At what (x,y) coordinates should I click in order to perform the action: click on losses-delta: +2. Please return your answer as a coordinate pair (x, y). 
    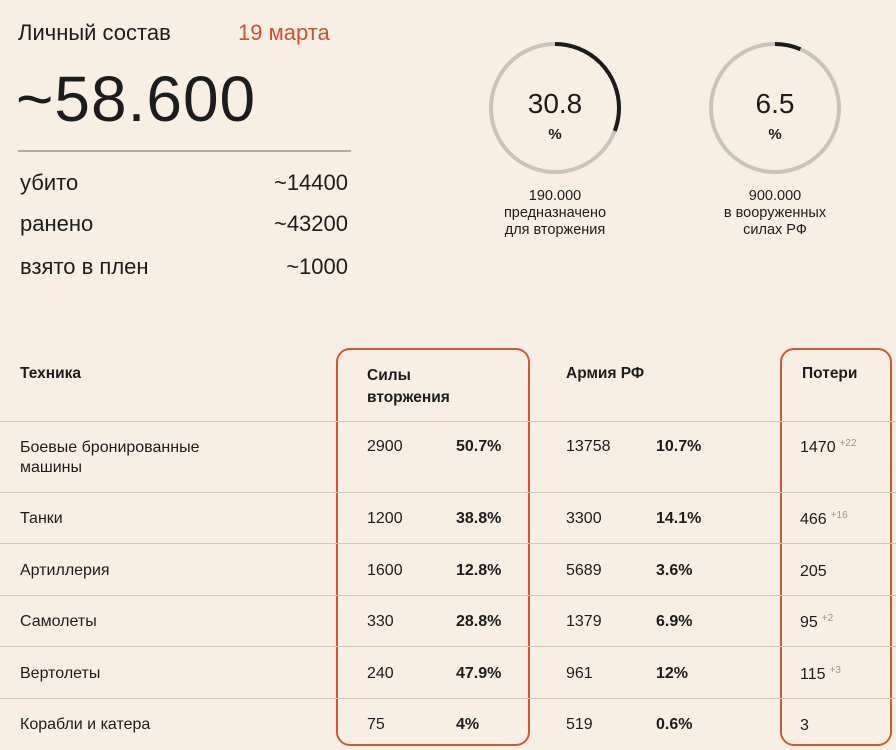
    Looking at the image, I should click on (827, 618).